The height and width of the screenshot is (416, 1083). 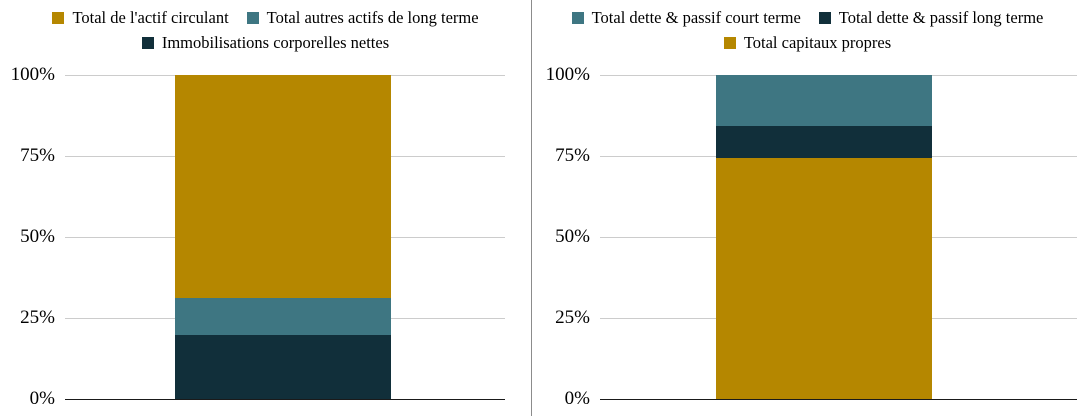 I want to click on legend-item: Total dette & passif court terme, so click(x=686, y=17).